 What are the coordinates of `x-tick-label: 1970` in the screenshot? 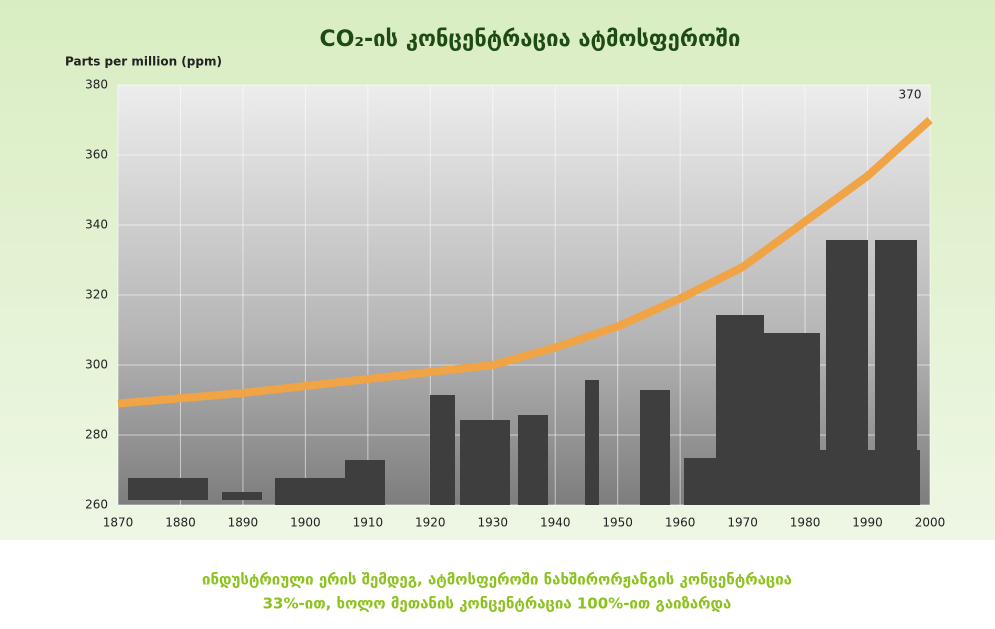 It's located at (742, 523).